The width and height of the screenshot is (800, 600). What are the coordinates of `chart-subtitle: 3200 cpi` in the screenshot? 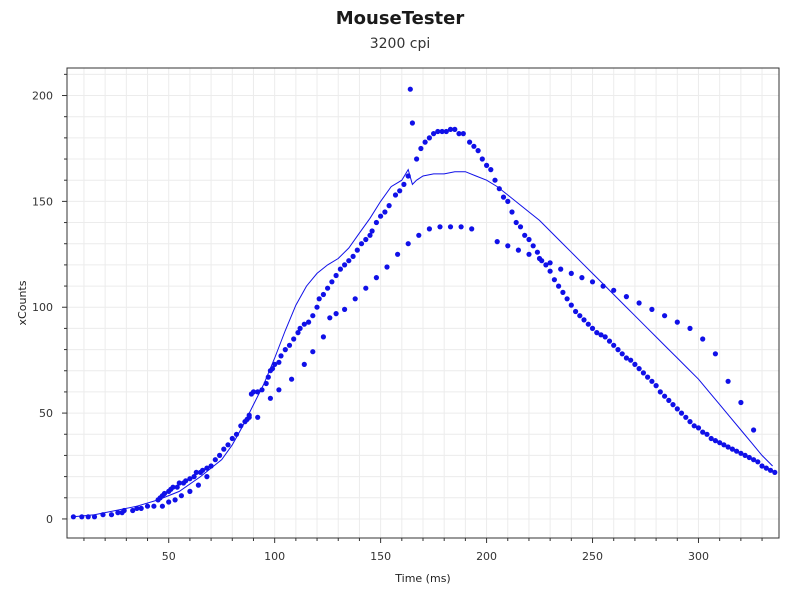 It's located at (400, 44).